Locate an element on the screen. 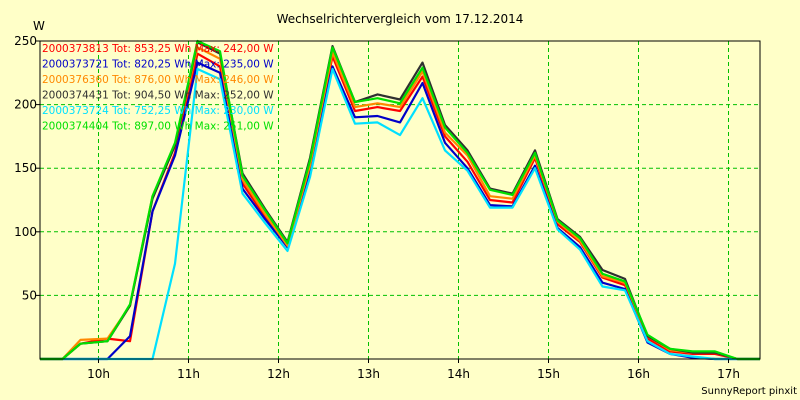  y-ticks: 50 100 150 200 250 is located at coordinates (27, 168).